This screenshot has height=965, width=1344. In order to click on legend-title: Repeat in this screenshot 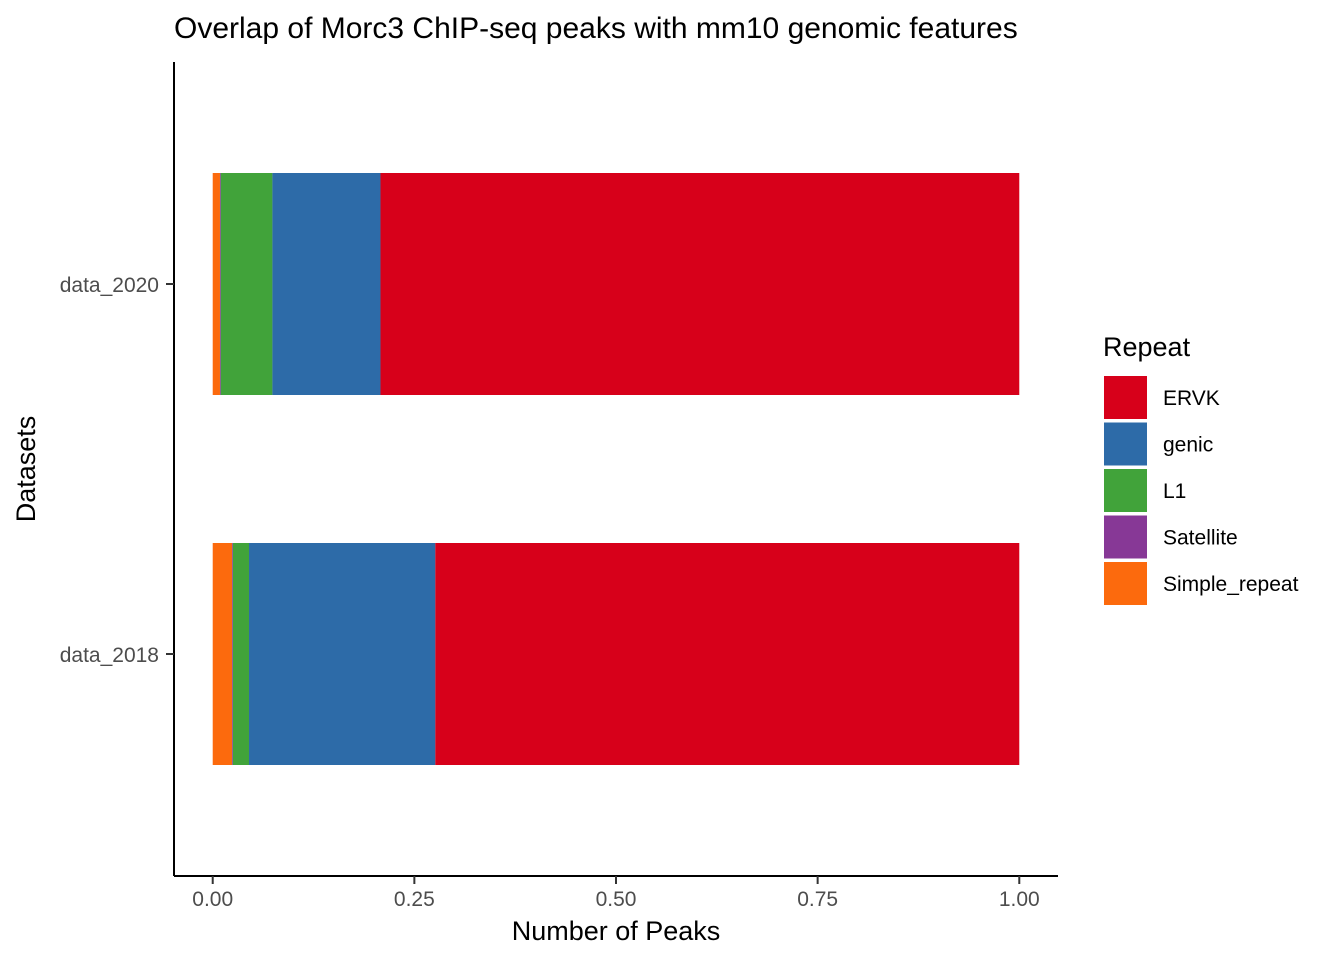, I will do `click(1147, 347)`.